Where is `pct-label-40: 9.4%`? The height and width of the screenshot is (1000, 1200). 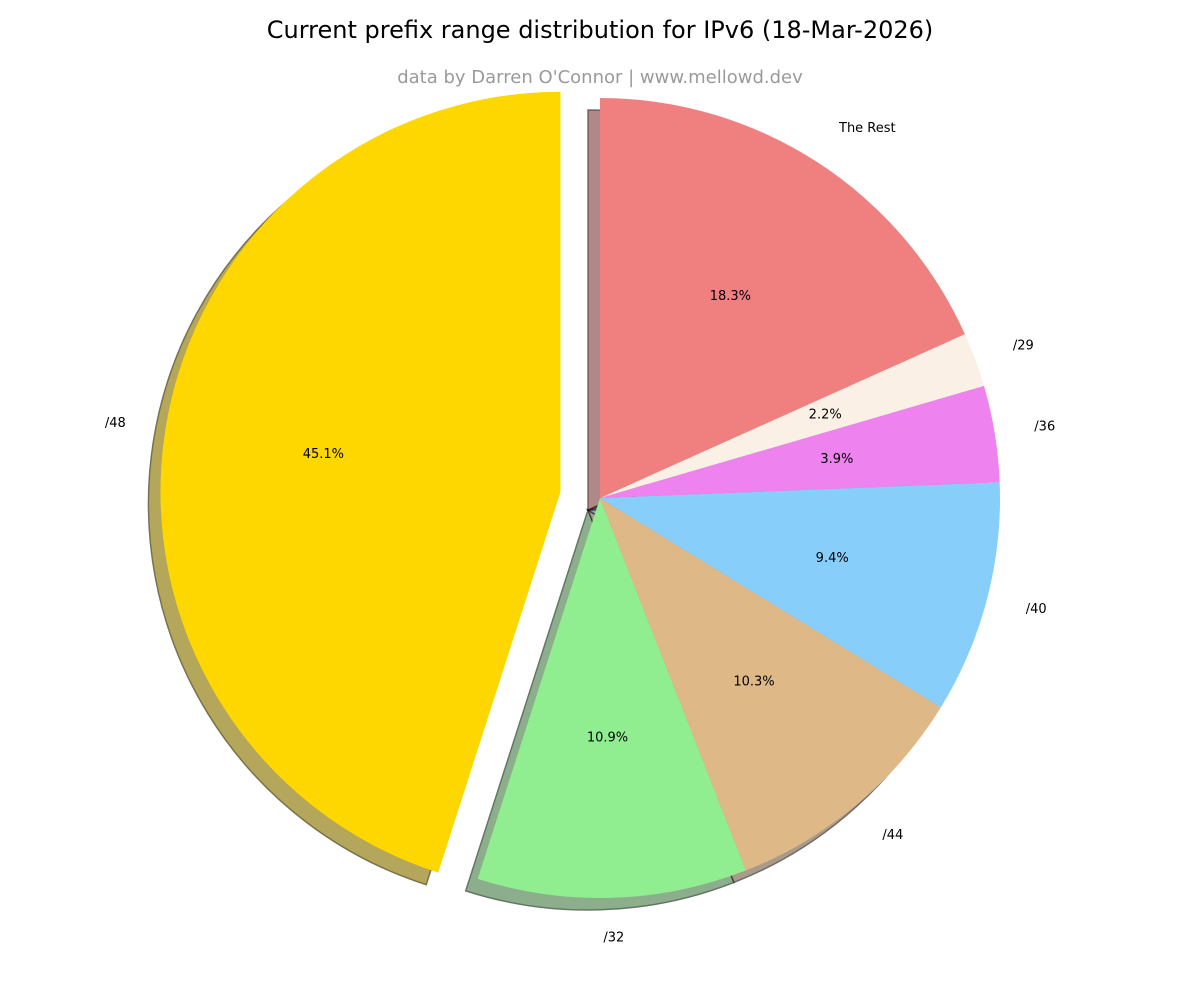 pct-label-40: 9.4% is located at coordinates (832, 558).